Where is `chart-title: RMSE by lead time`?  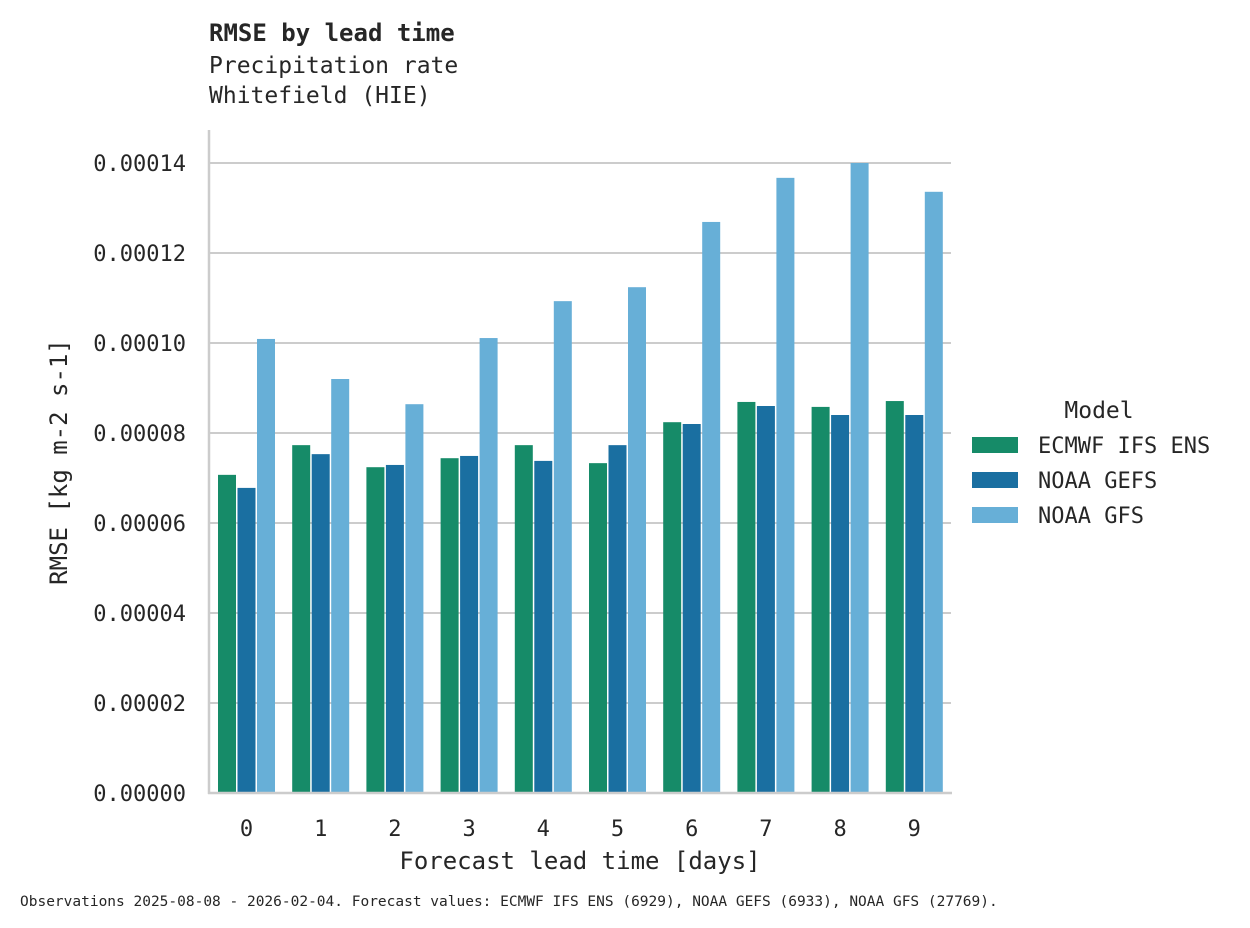
chart-title: RMSE by lead time is located at coordinates (332, 33).